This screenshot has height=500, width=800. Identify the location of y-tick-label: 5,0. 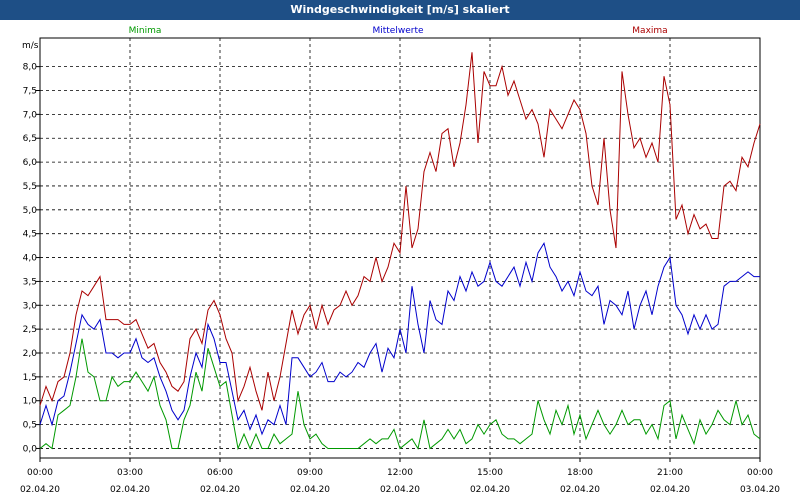
(30, 211).